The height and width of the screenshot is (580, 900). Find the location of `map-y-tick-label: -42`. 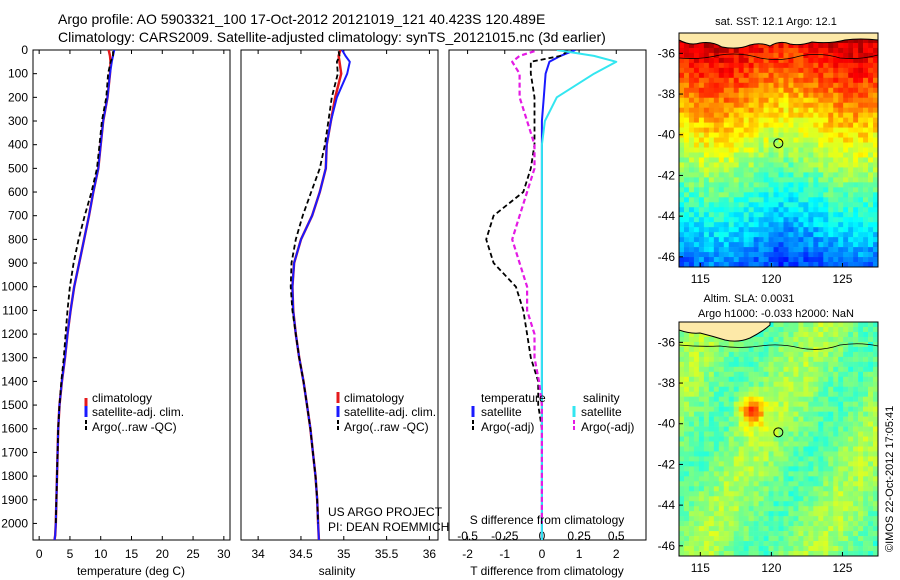

map-y-tick-label: -42 is located at coordinates (667, 464).